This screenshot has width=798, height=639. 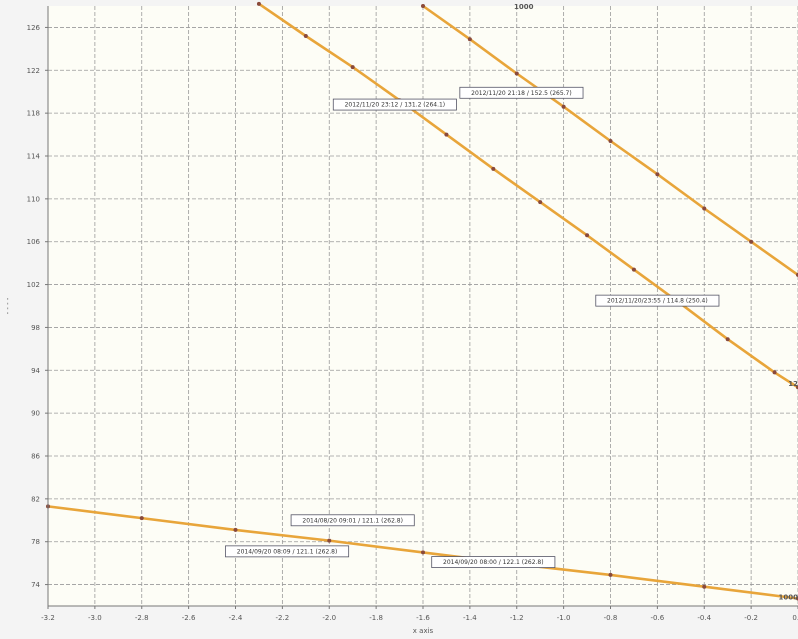 What do you see at coordinates (34, 28) in the screenshot?
I see `y-tick-label: 126` at bounding box center [34, 28].